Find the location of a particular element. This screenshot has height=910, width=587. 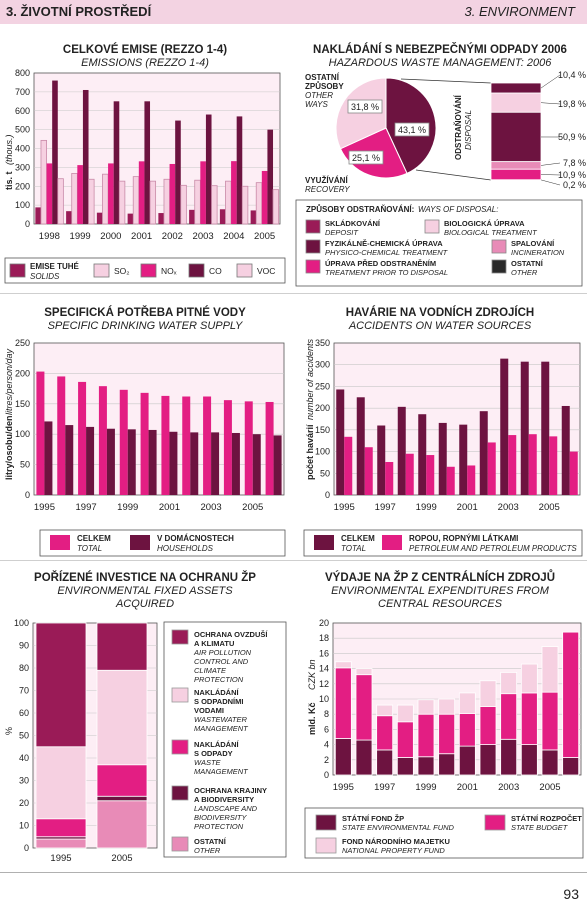

water-y-tick-label: 150 is located at coordinates (22, 404).